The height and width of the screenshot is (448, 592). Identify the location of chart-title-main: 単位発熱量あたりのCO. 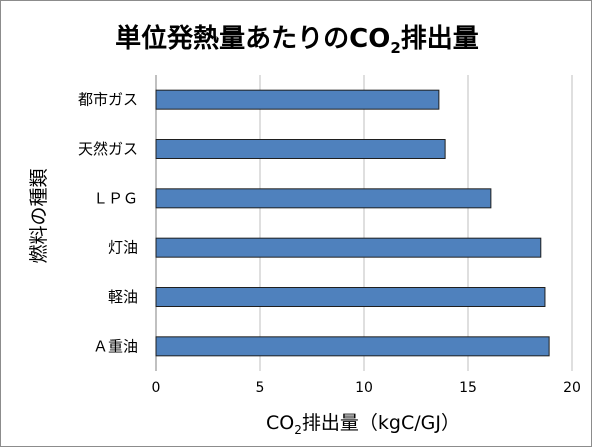
(252, 38).